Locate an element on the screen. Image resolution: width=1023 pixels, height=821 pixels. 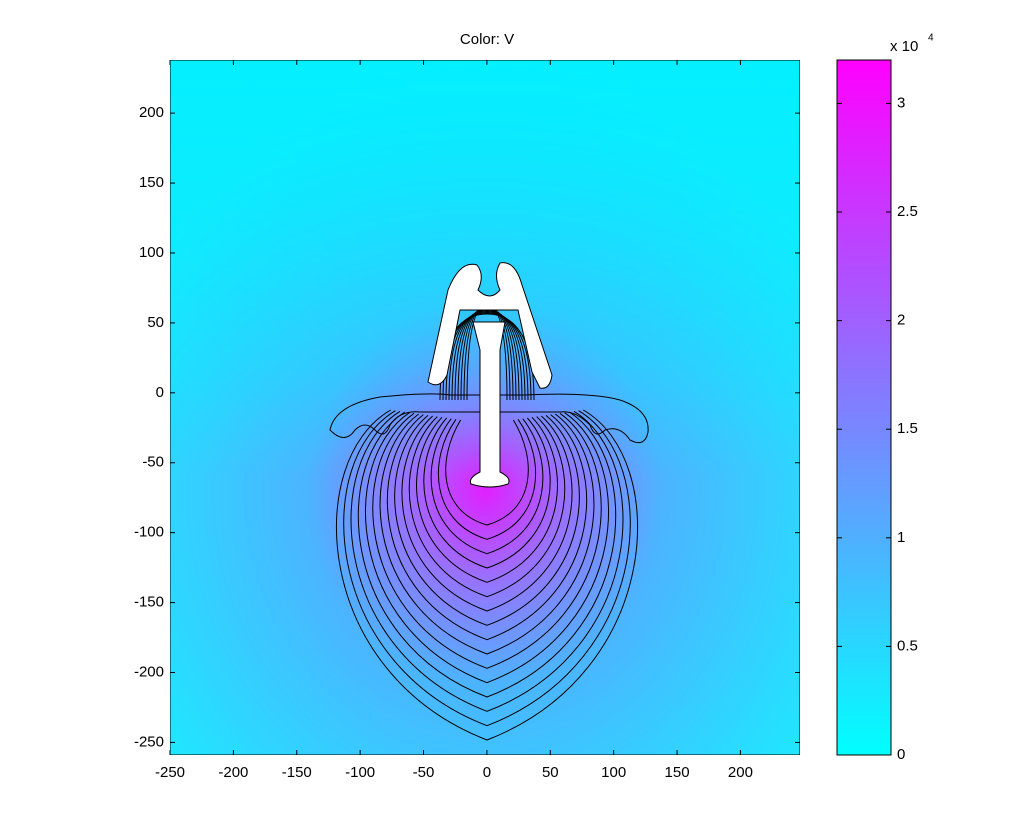
colorbar-tick-label: 2.5 is located at coordinates (907, 211).